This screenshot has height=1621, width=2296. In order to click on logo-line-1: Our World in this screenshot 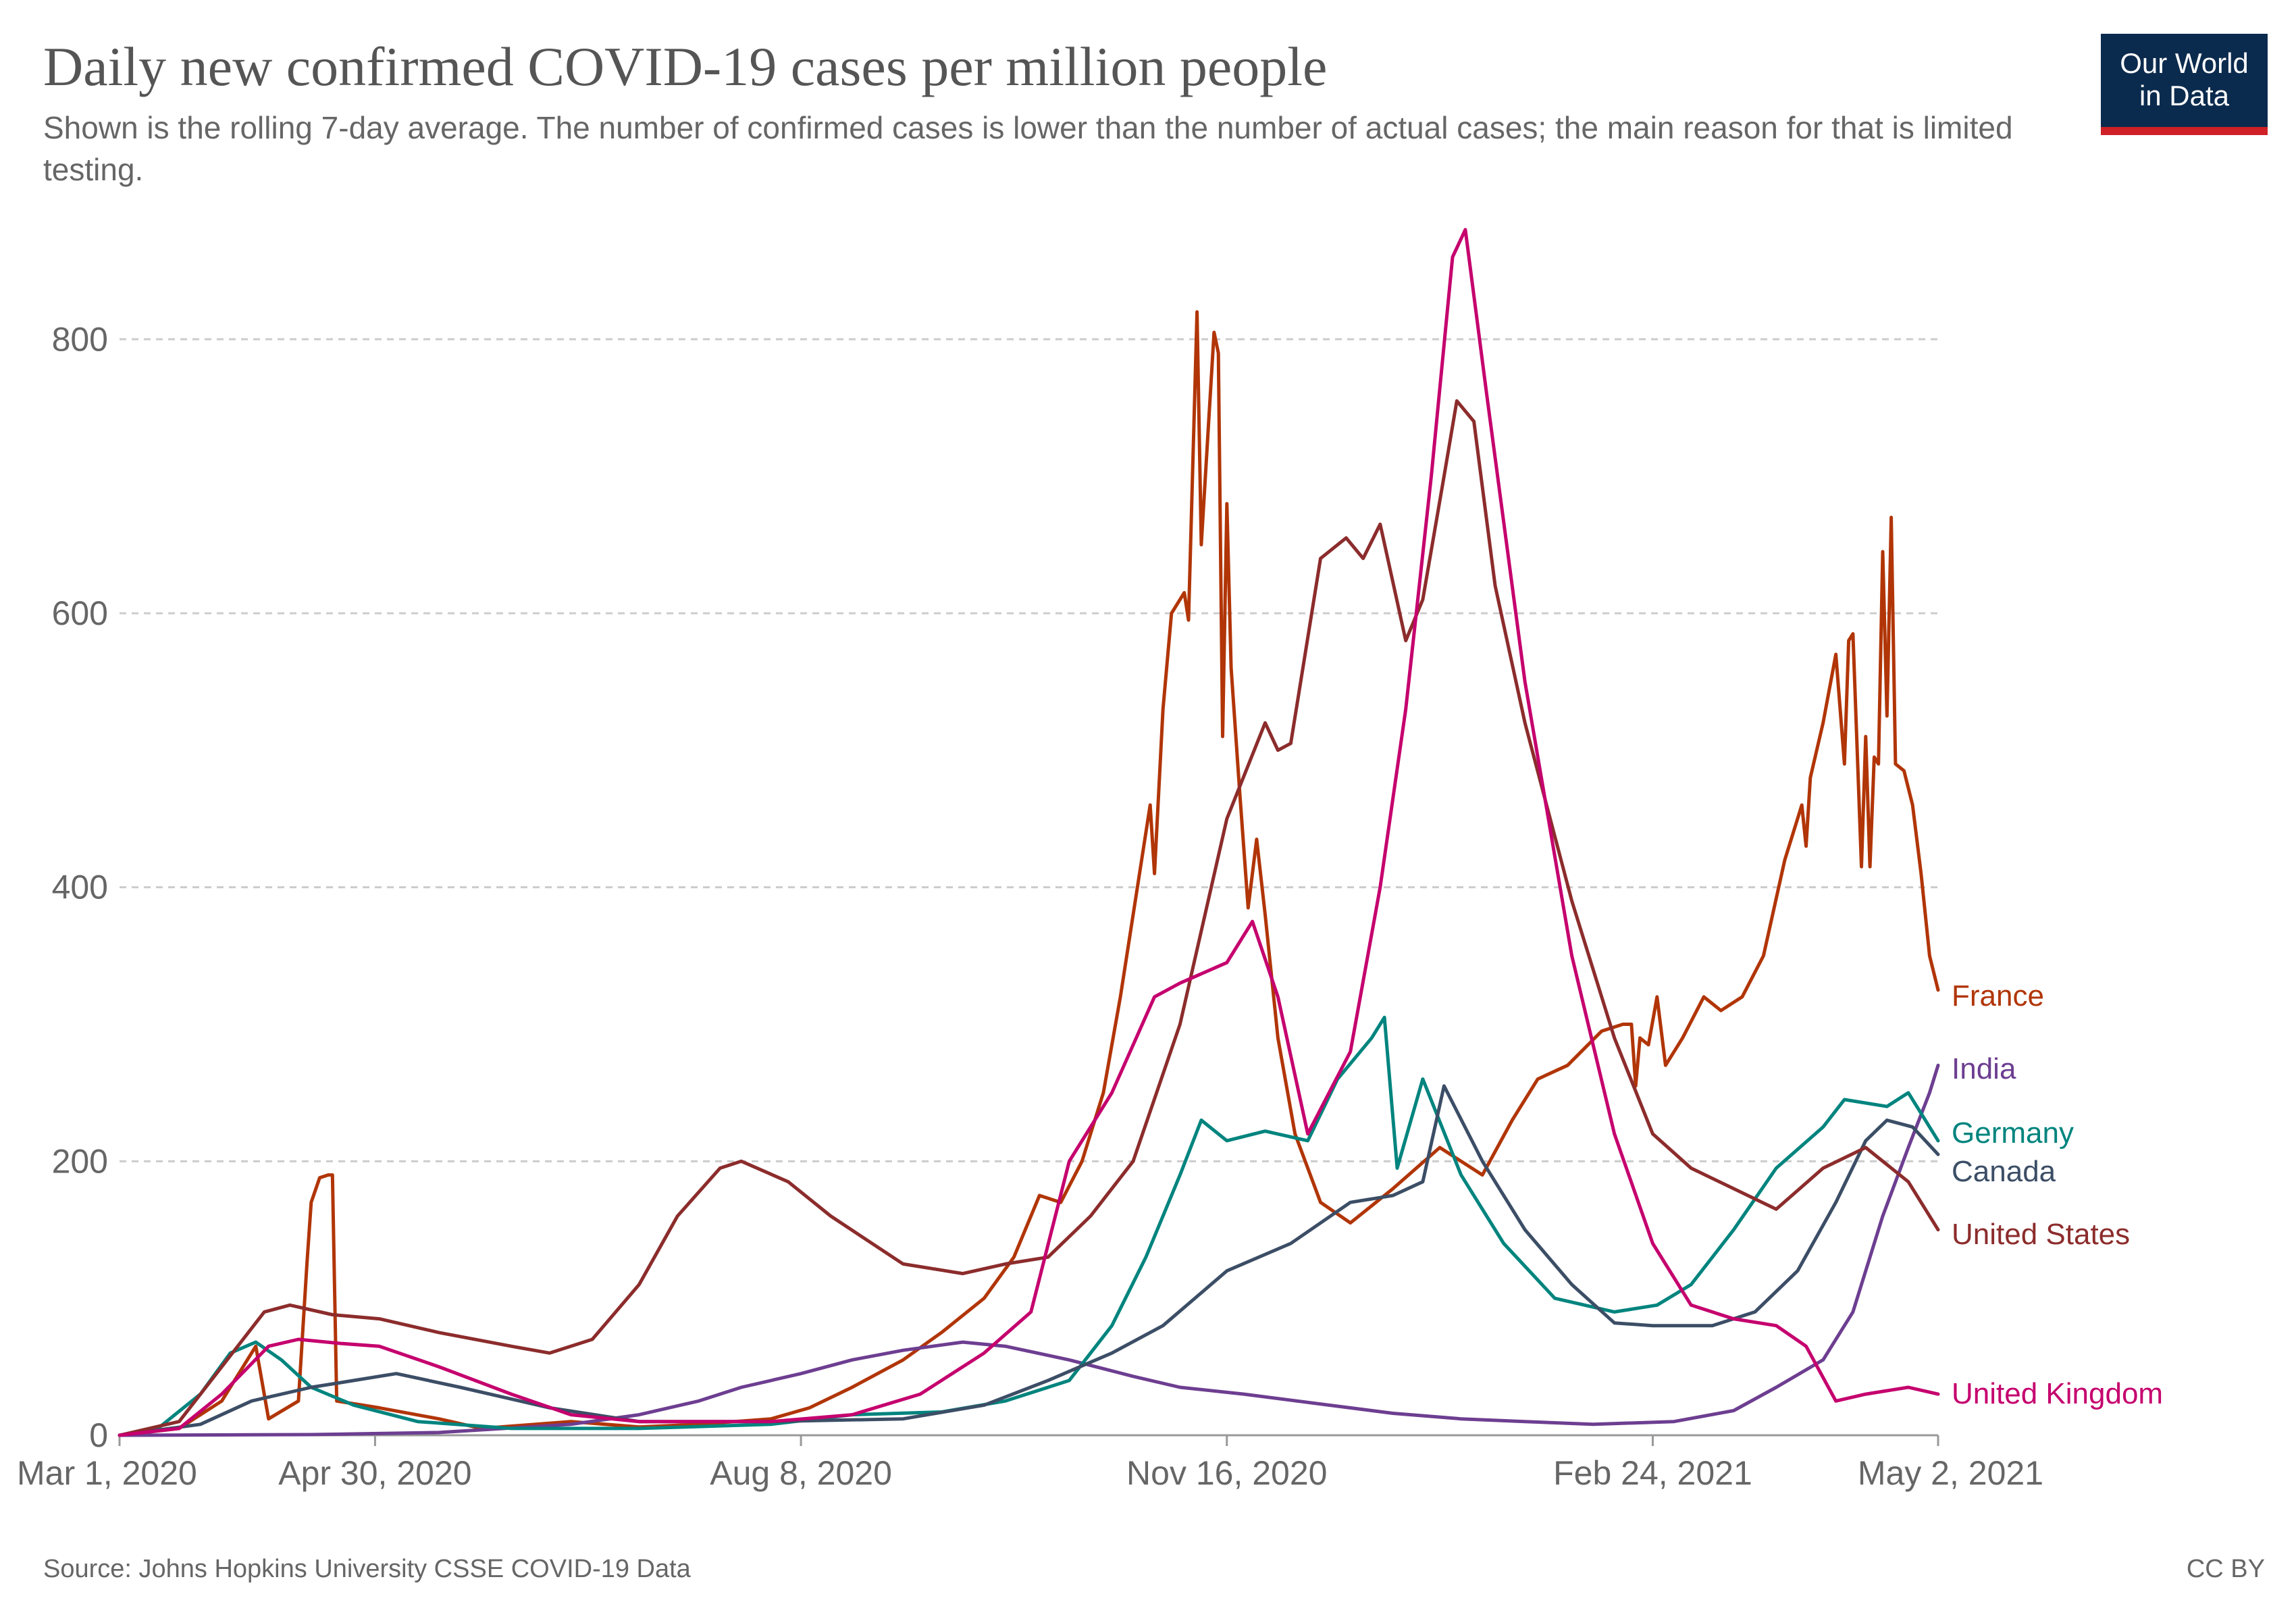, I will do `click(2184, 63)`.